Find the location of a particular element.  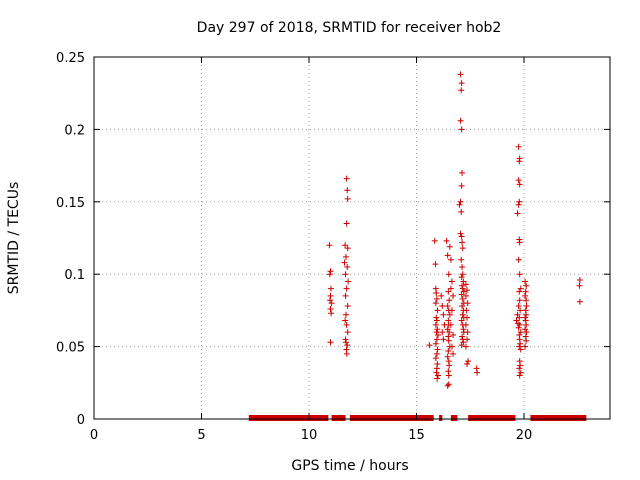

y-tick-label: 0.05 is located at coordinates (70, 348).